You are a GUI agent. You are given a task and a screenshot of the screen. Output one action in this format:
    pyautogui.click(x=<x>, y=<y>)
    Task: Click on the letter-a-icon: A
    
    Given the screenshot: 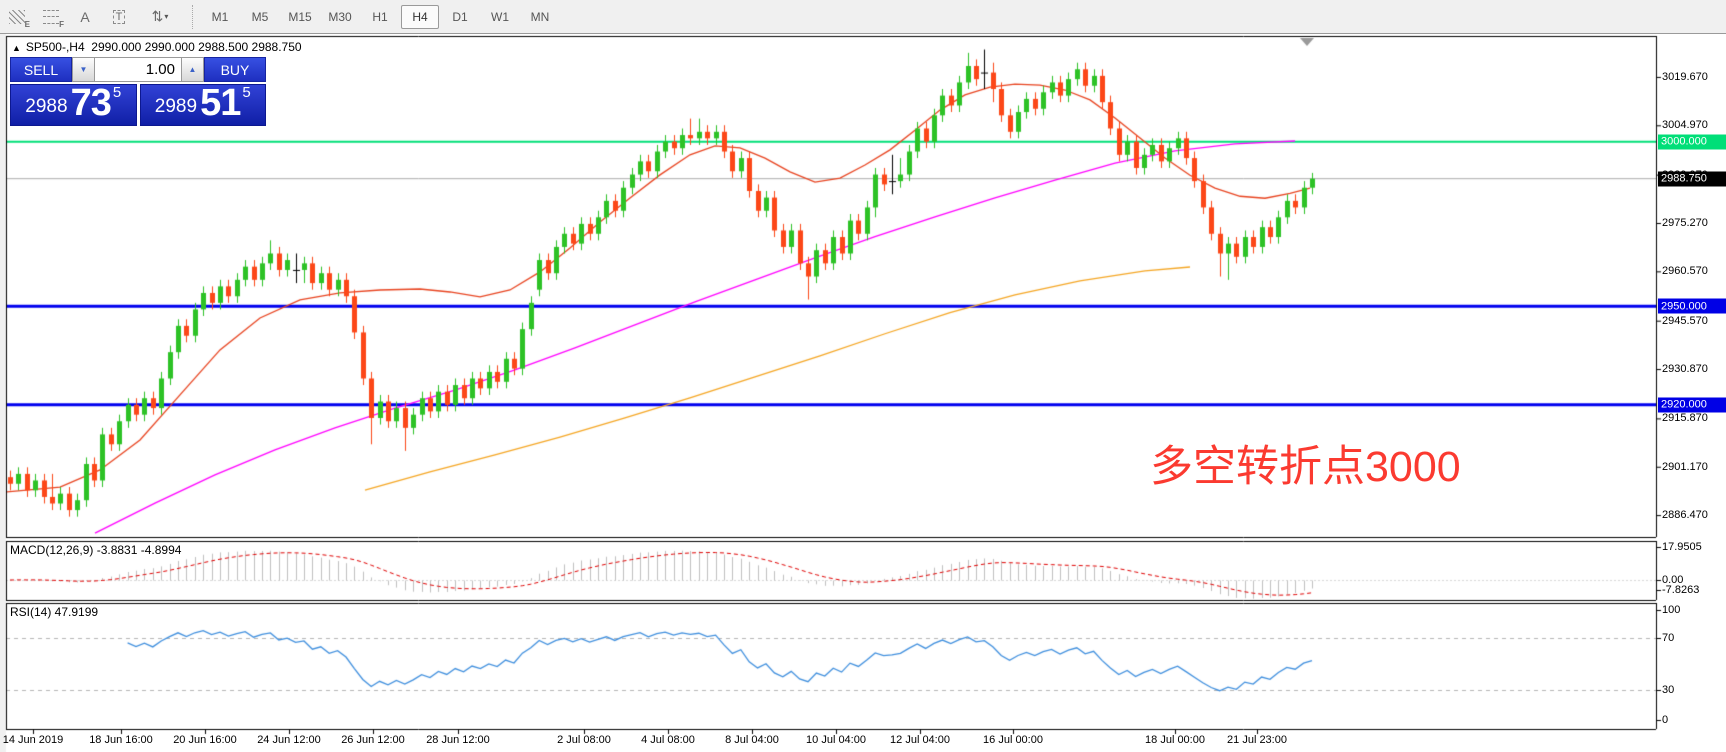 What is the action you would take?
    pyautogui.click(x=85, y=16)
    